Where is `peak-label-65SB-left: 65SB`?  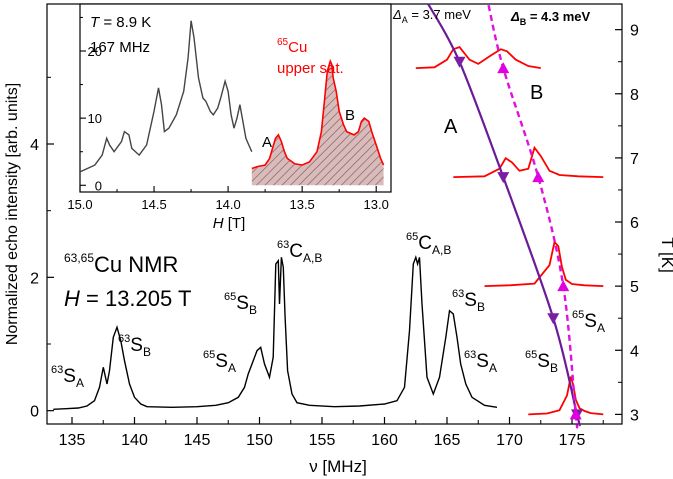 peak-label-65SB-left: 65SB is located at coordinates (240, 304).